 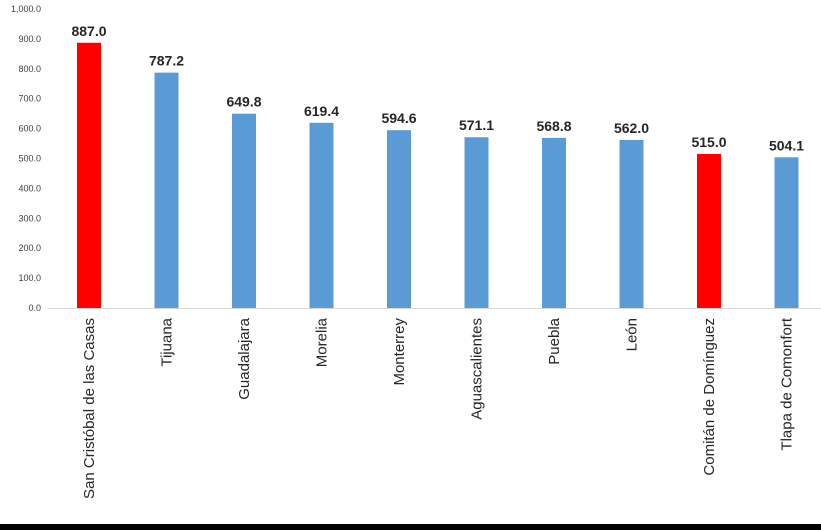 What do you see at coordinates (89, 408) in the screenshot?
I see `x-tick-label: San Cristóbal de las Casas` at bounding box center [89, 408].